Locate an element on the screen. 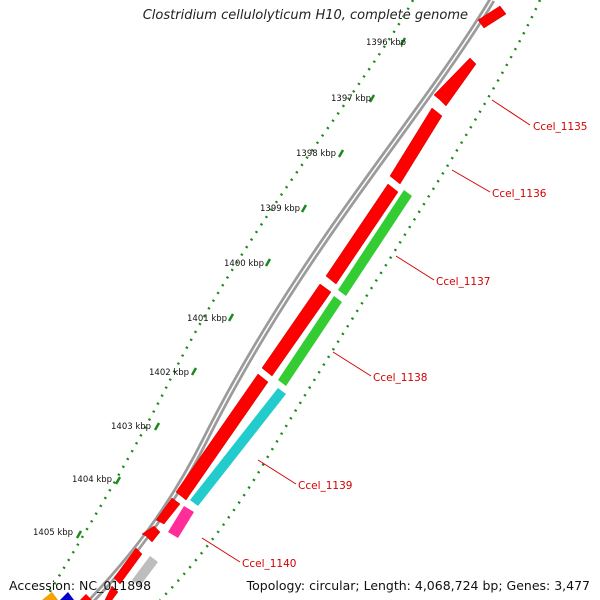  accession-text: Accession: NC_011898 is located at coordinates (80, 585).